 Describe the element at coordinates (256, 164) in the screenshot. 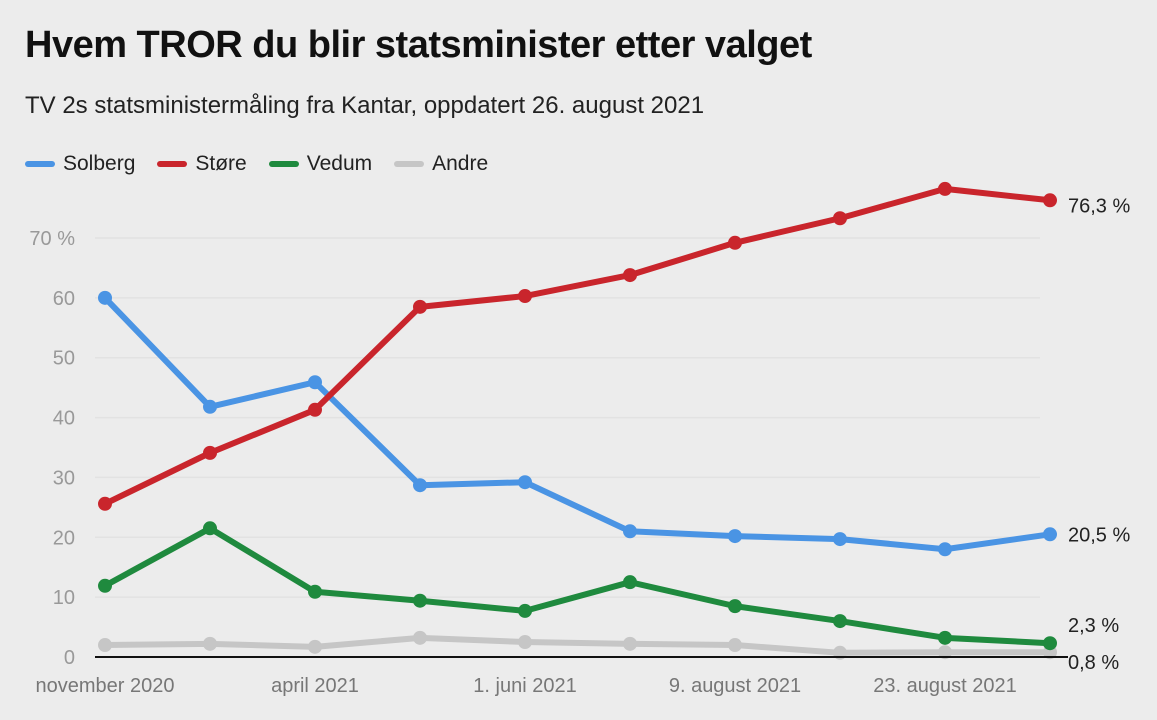

I see `legend: Solberg Støre Vedum Andre` at that location.